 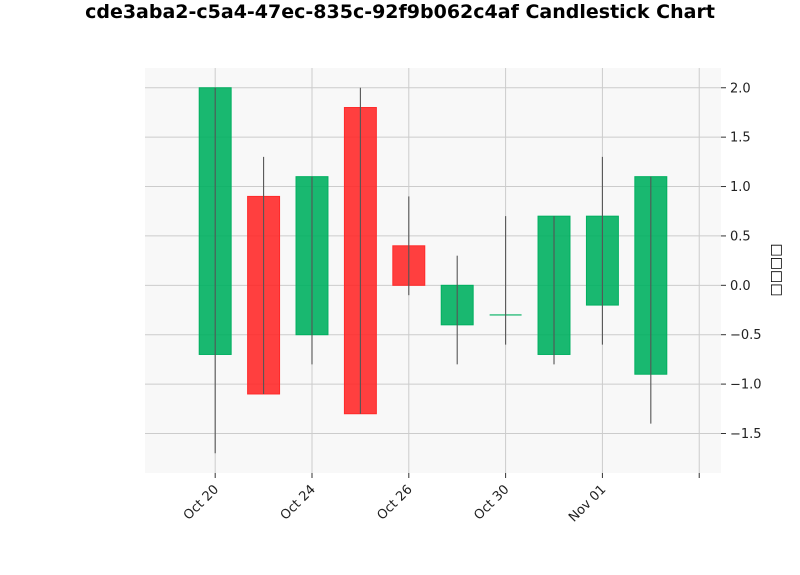 What do you see at coordinates (740, 236) in the screenshot?
I see `y-tick-label: 0.5` at bounding box center [740, 236].